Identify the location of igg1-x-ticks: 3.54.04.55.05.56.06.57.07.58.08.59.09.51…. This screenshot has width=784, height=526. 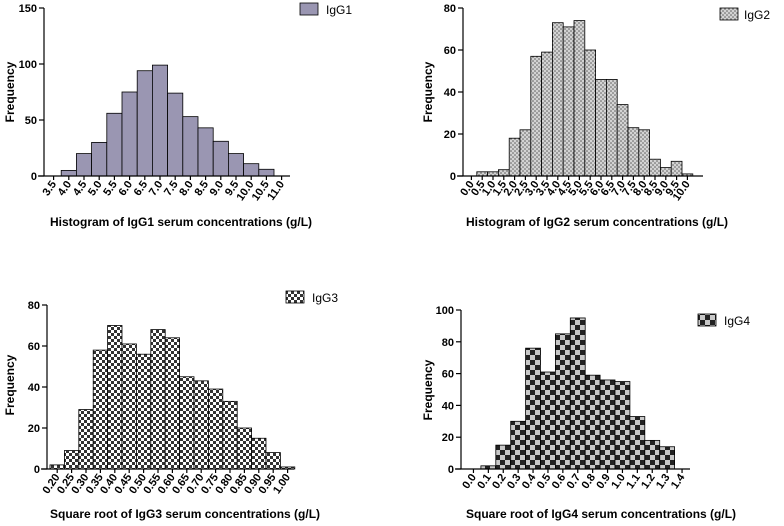
(163, 189).